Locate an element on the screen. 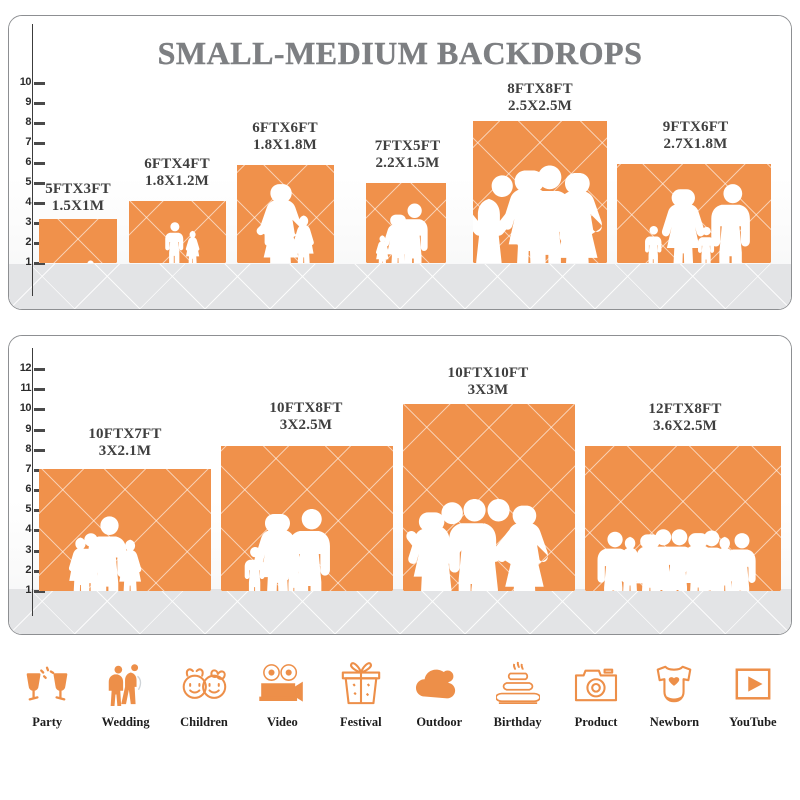  bar-size-label: 12FTX8FT 3.6X2.5M is located at coordinates (685, 418).